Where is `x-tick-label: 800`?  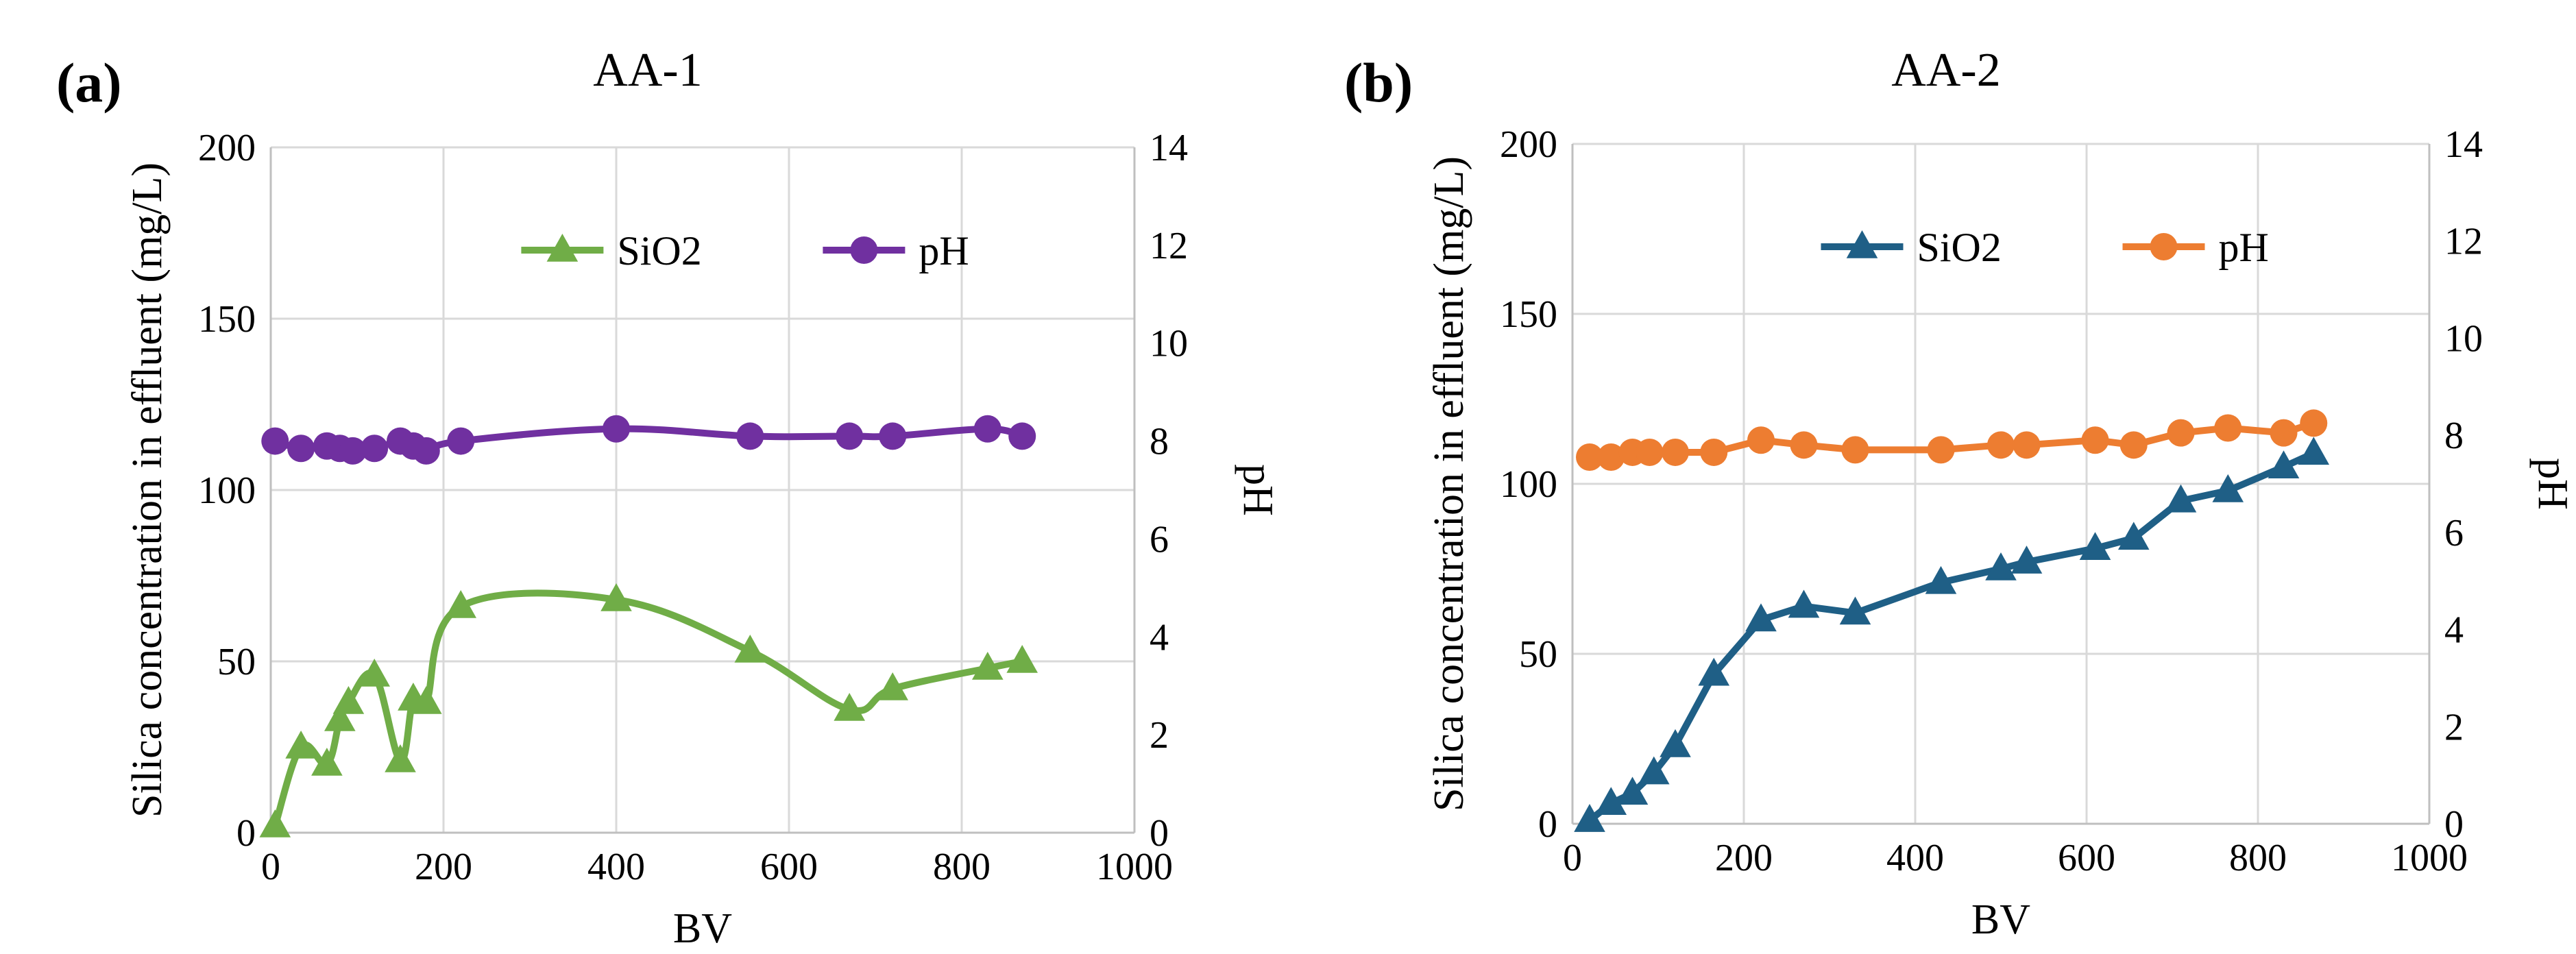
x-tick-label: 800 is located at coordinates (962, 867).